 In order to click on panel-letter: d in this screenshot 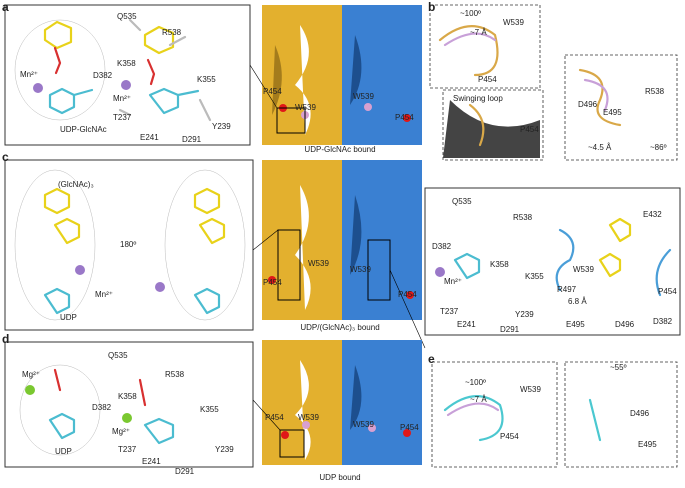, I will do `click(5, 339)`.